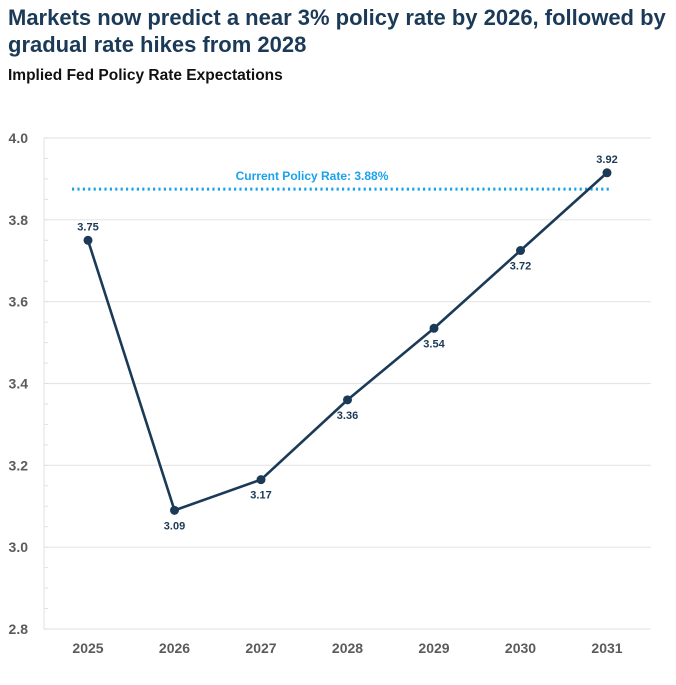  Describe the element at coordinates (606, 648) in the screenshot. I see `x-tick-label: 2031` at that location.